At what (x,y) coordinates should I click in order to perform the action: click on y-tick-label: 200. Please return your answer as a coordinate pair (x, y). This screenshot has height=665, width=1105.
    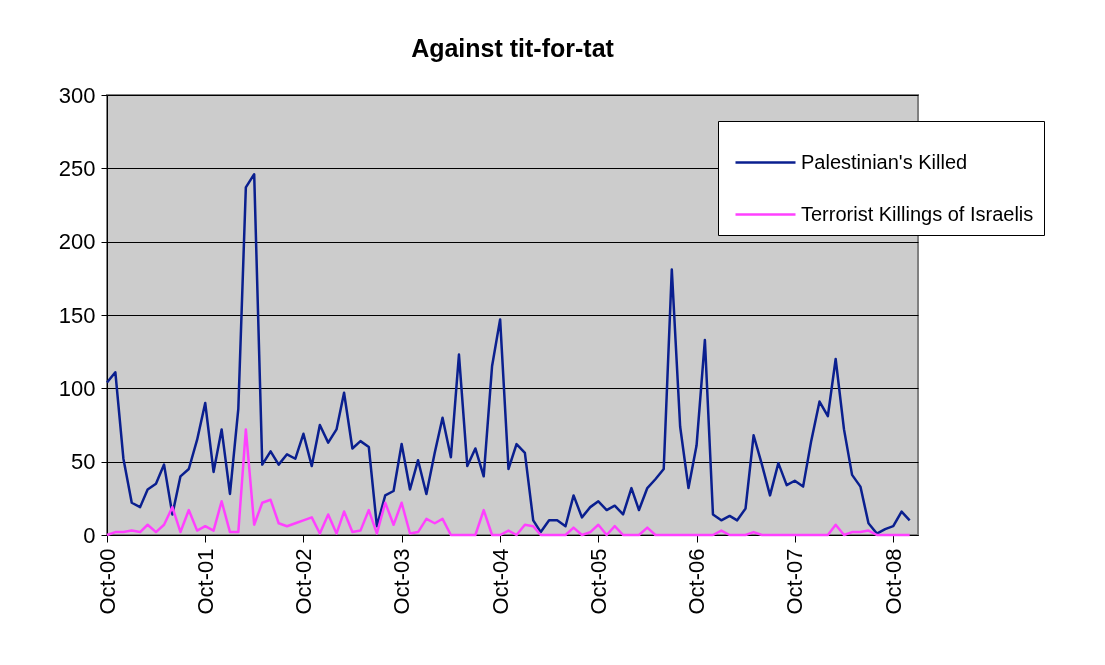
    Looking at the image, I should click on (77, 242).